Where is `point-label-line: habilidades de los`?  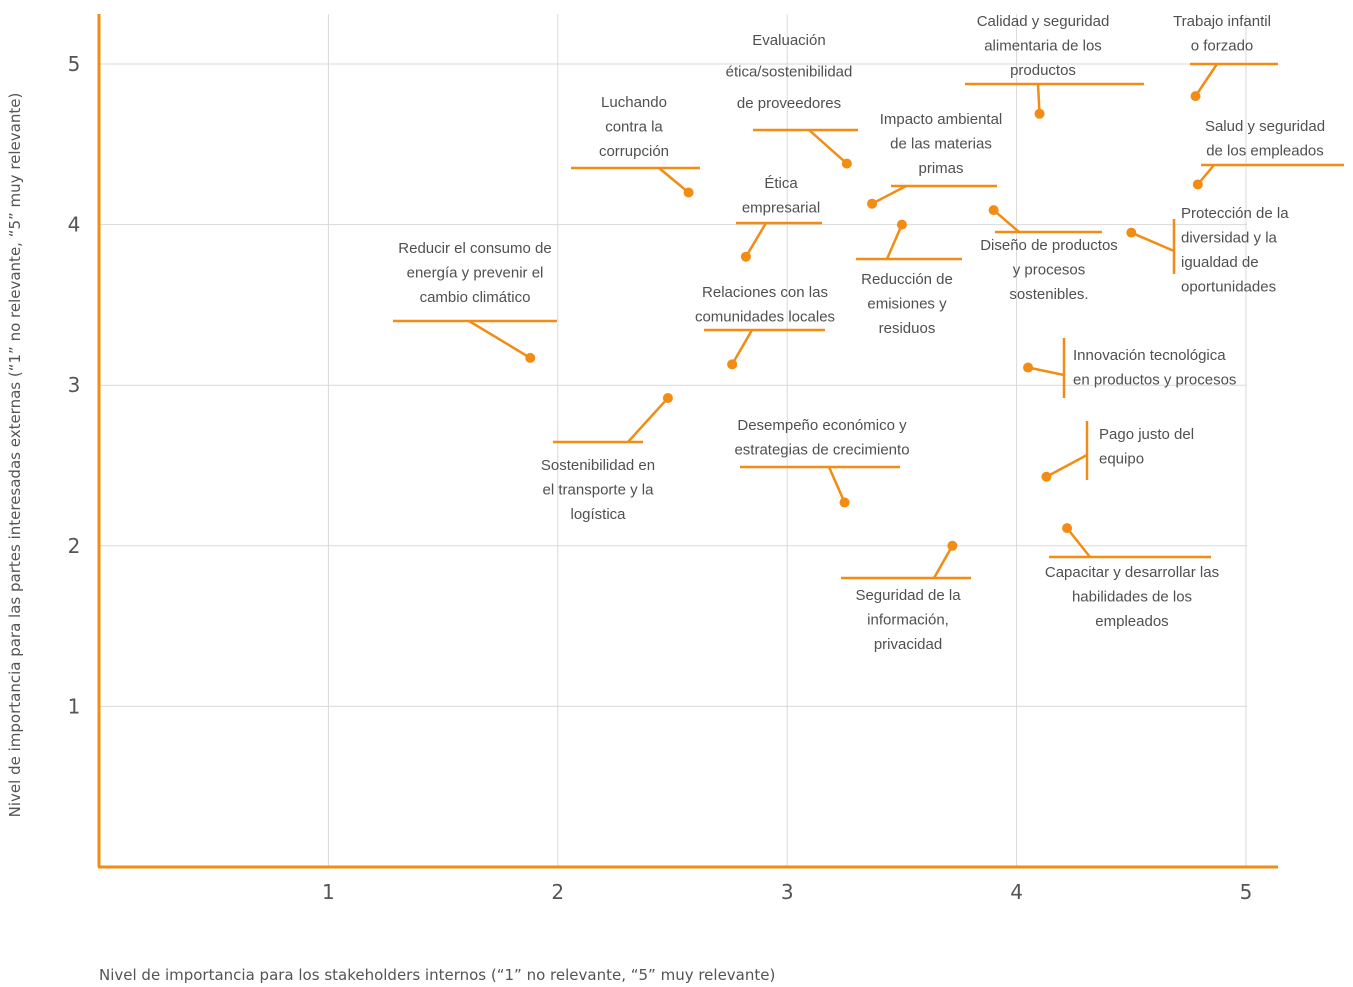
point-label-line: habilidades de los is located at coordinates (1132, 597).